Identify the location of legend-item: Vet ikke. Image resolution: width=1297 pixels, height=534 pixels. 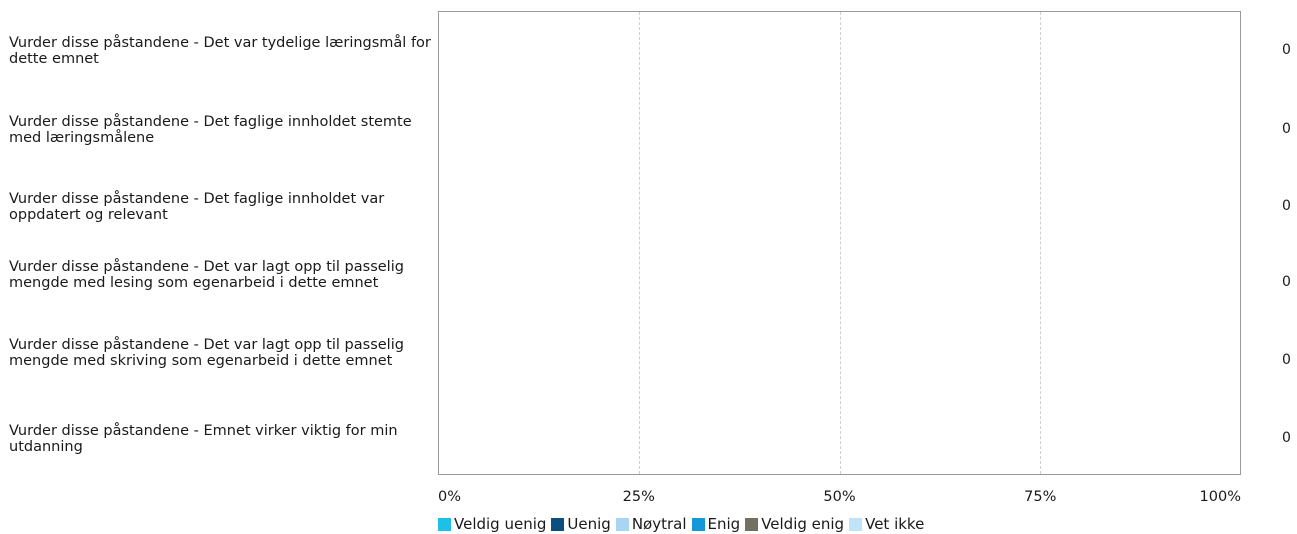
(886, 524).